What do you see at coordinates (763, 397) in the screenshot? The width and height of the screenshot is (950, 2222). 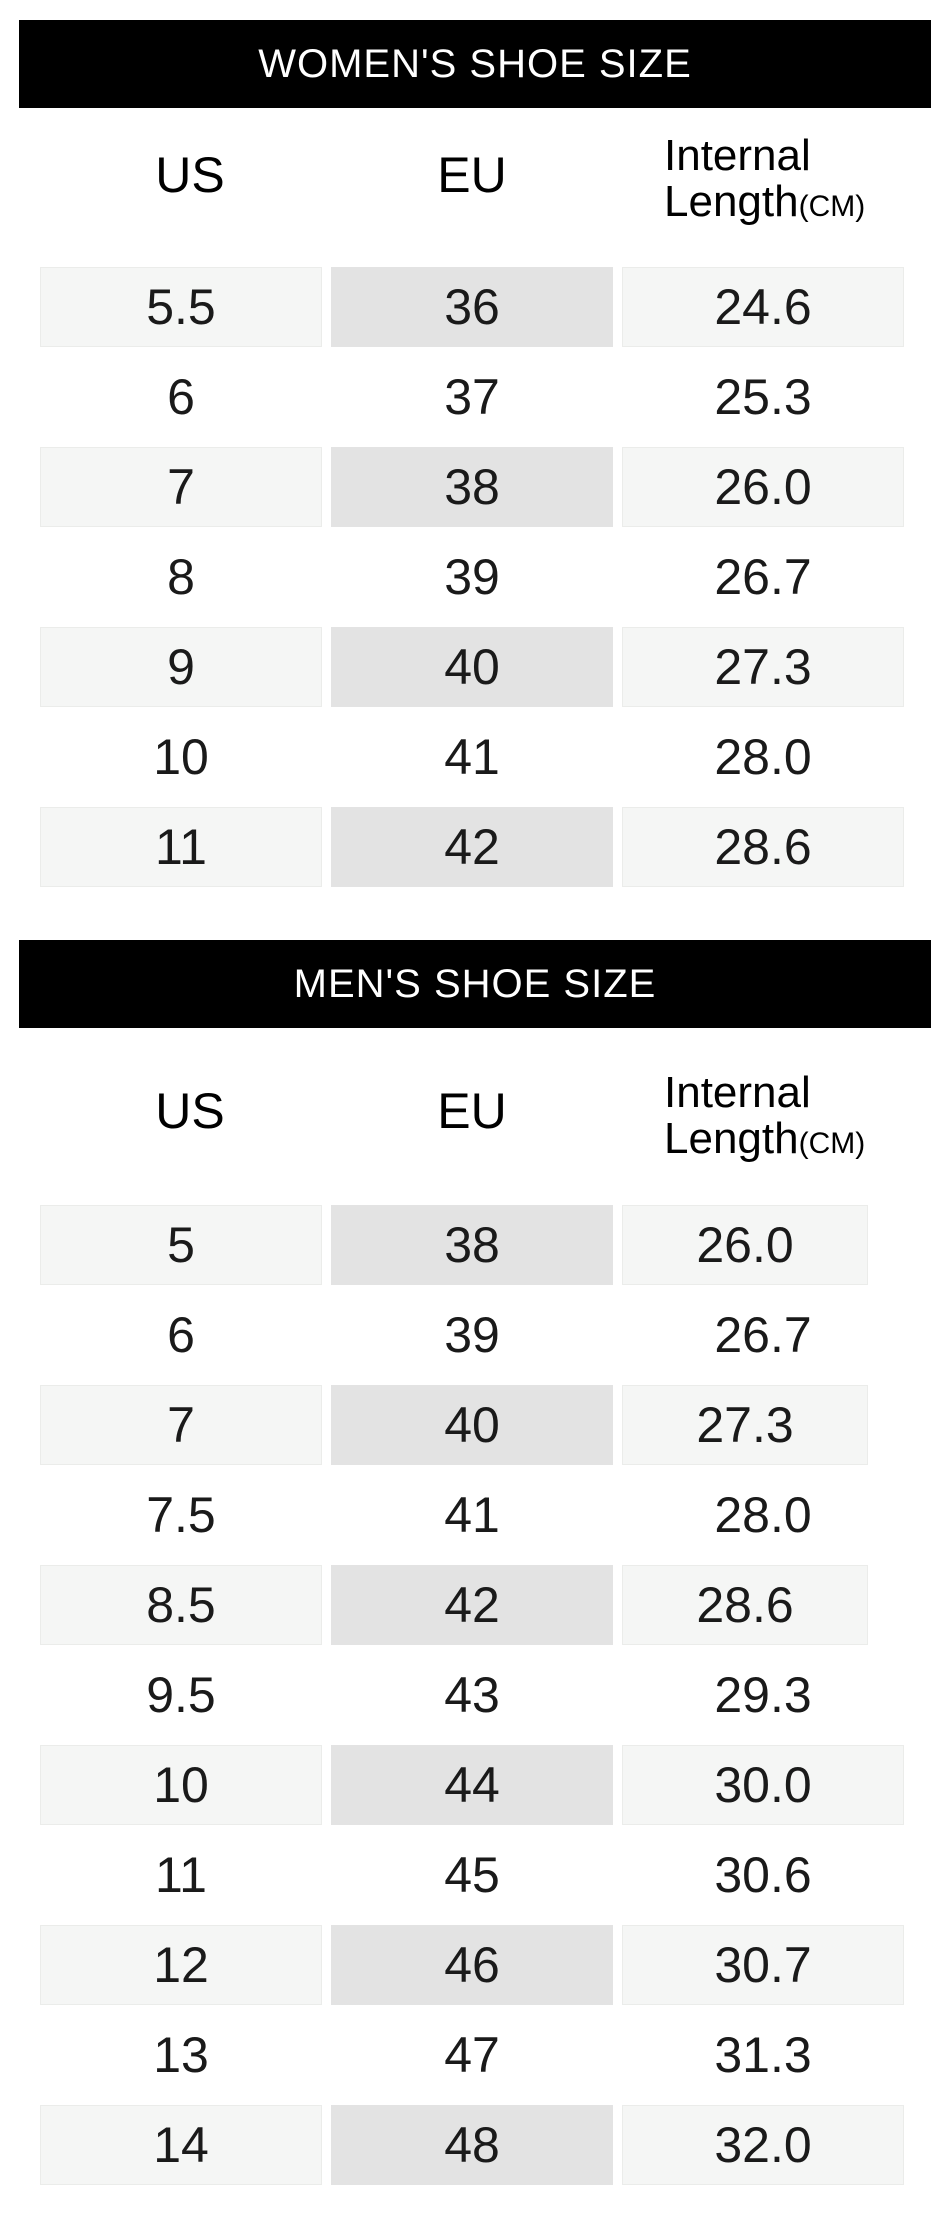 I see `women-length-cell: 25.3` at bounding box center [763, 397].